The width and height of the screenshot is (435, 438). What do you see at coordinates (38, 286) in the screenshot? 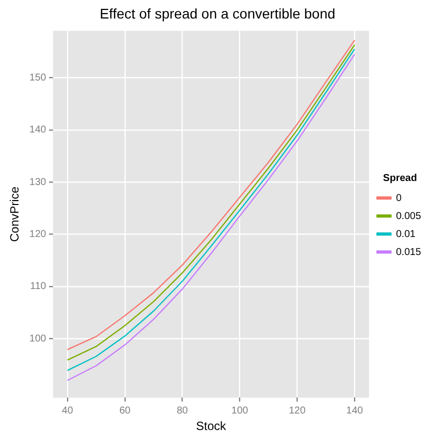
I see `y-tick-label: 110` at bounding box center [38, 286].